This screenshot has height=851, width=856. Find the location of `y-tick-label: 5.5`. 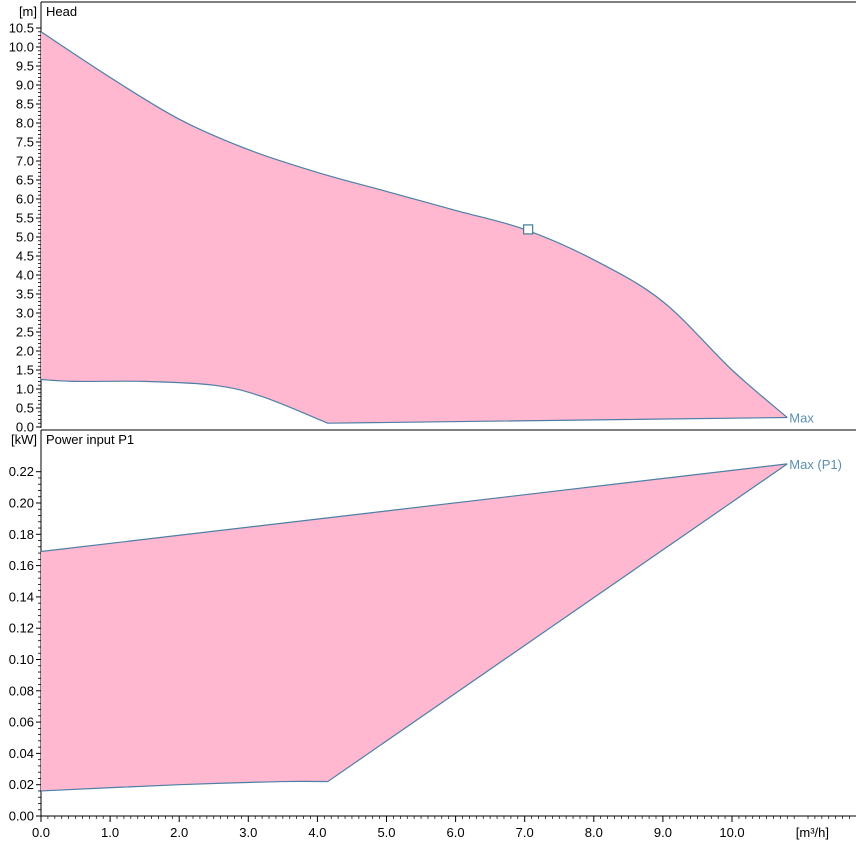

y-tick-label: 5.5 is located at coordinates (25, 218).